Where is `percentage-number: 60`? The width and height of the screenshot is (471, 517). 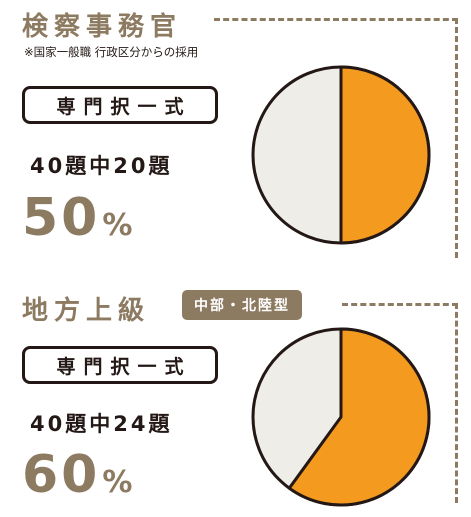 percentage-number: 60 is located at coordinates (61, 475).